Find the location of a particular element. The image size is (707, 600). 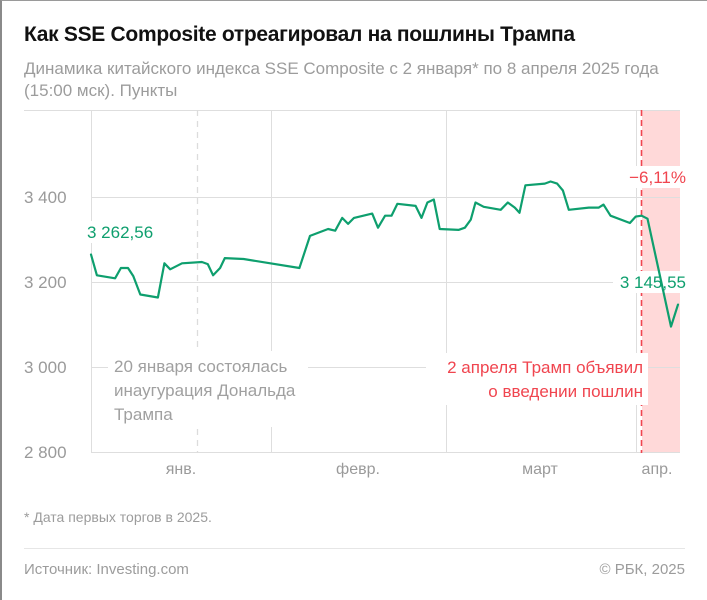

start-value-label-bg is located at coordinates (124, 232).